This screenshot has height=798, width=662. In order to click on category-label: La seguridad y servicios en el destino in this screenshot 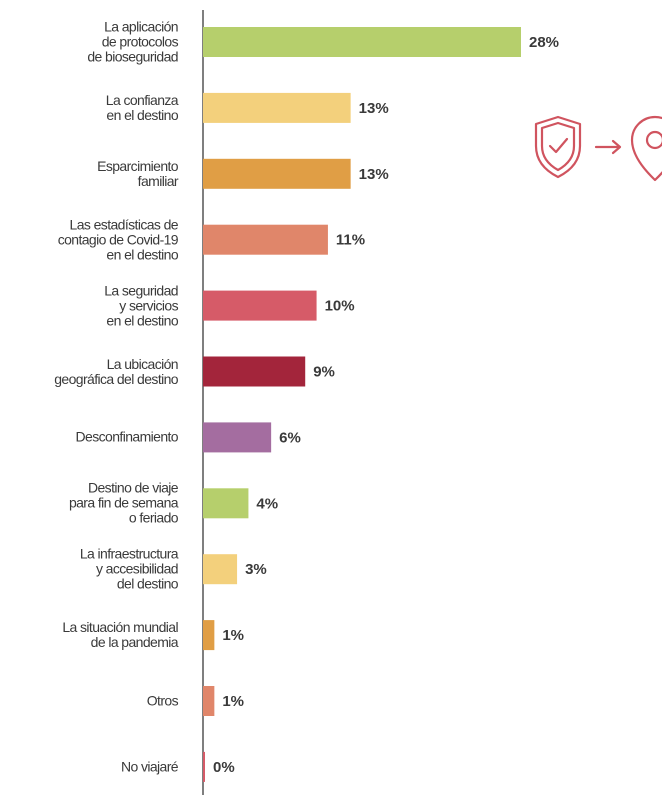, I will do `click(141, 305)`.